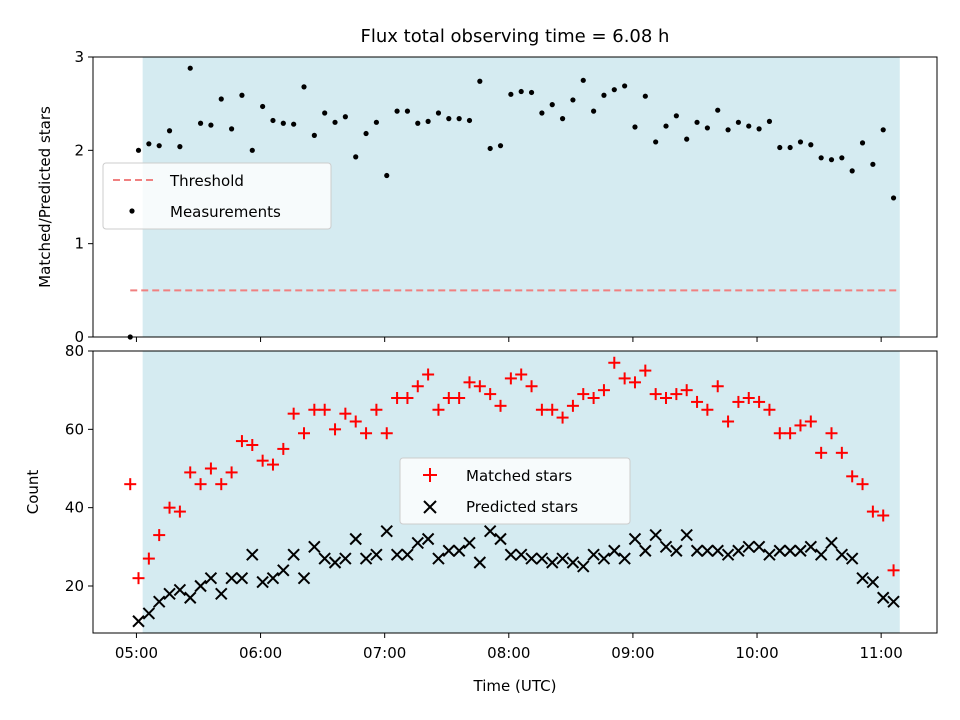 The image size is (960, 720). I want to click on bottom-x-axis: 05:00 06:00 07:00 08:00 09:00 10:00 11:00, so click(509, 647).